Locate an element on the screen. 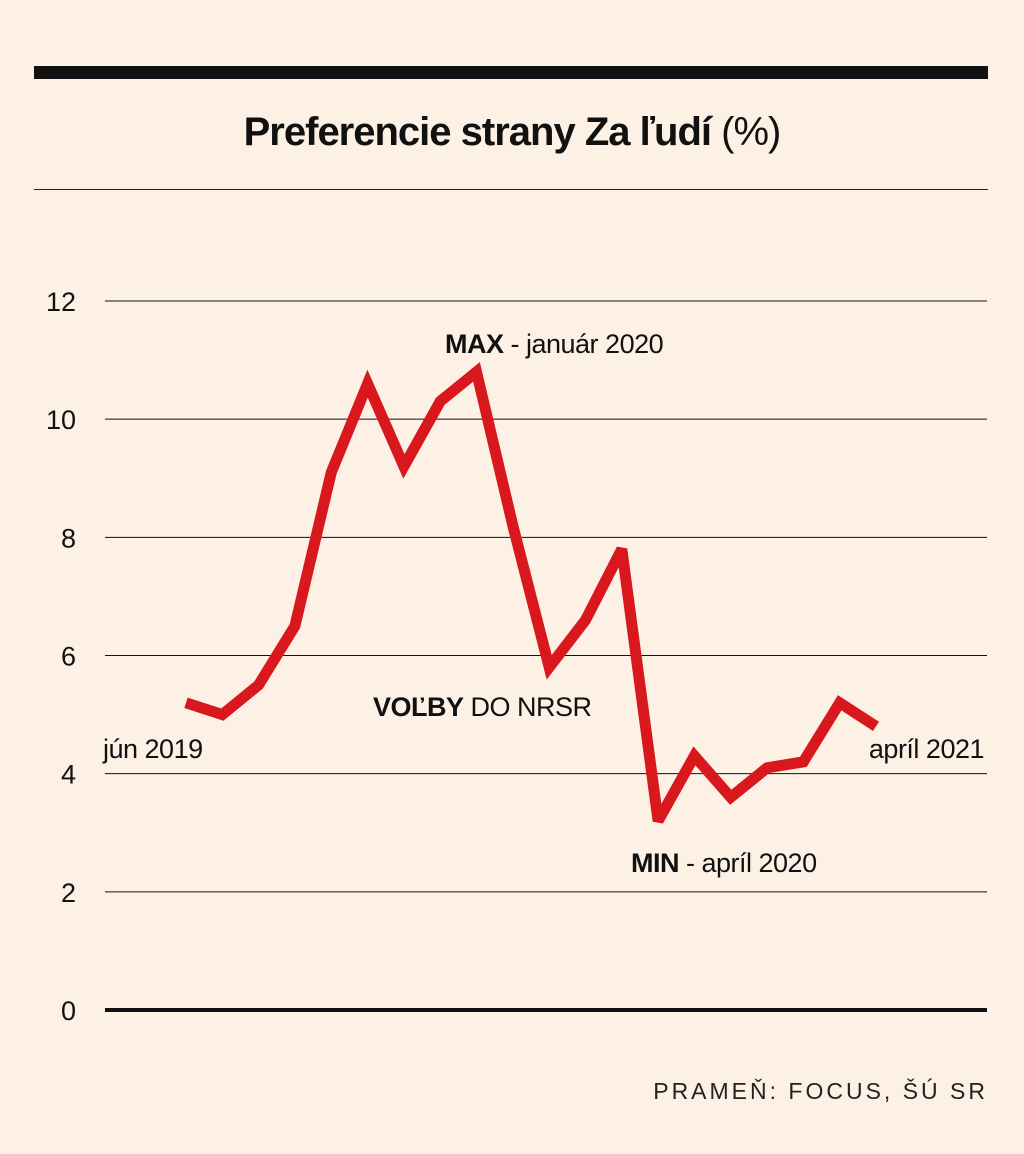 This screenshot has height=1154, width=1024. annotation-min-bold: MIN is located at coordinates (655, 863).